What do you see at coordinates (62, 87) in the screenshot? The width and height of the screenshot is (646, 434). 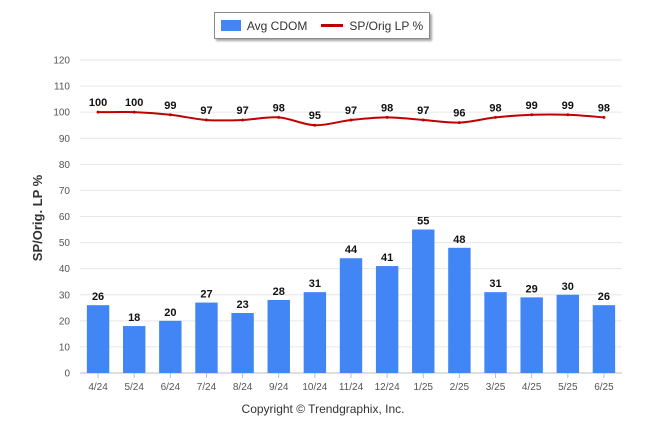 I see `y-tick-label: 110` at bounding box center [62, 87].